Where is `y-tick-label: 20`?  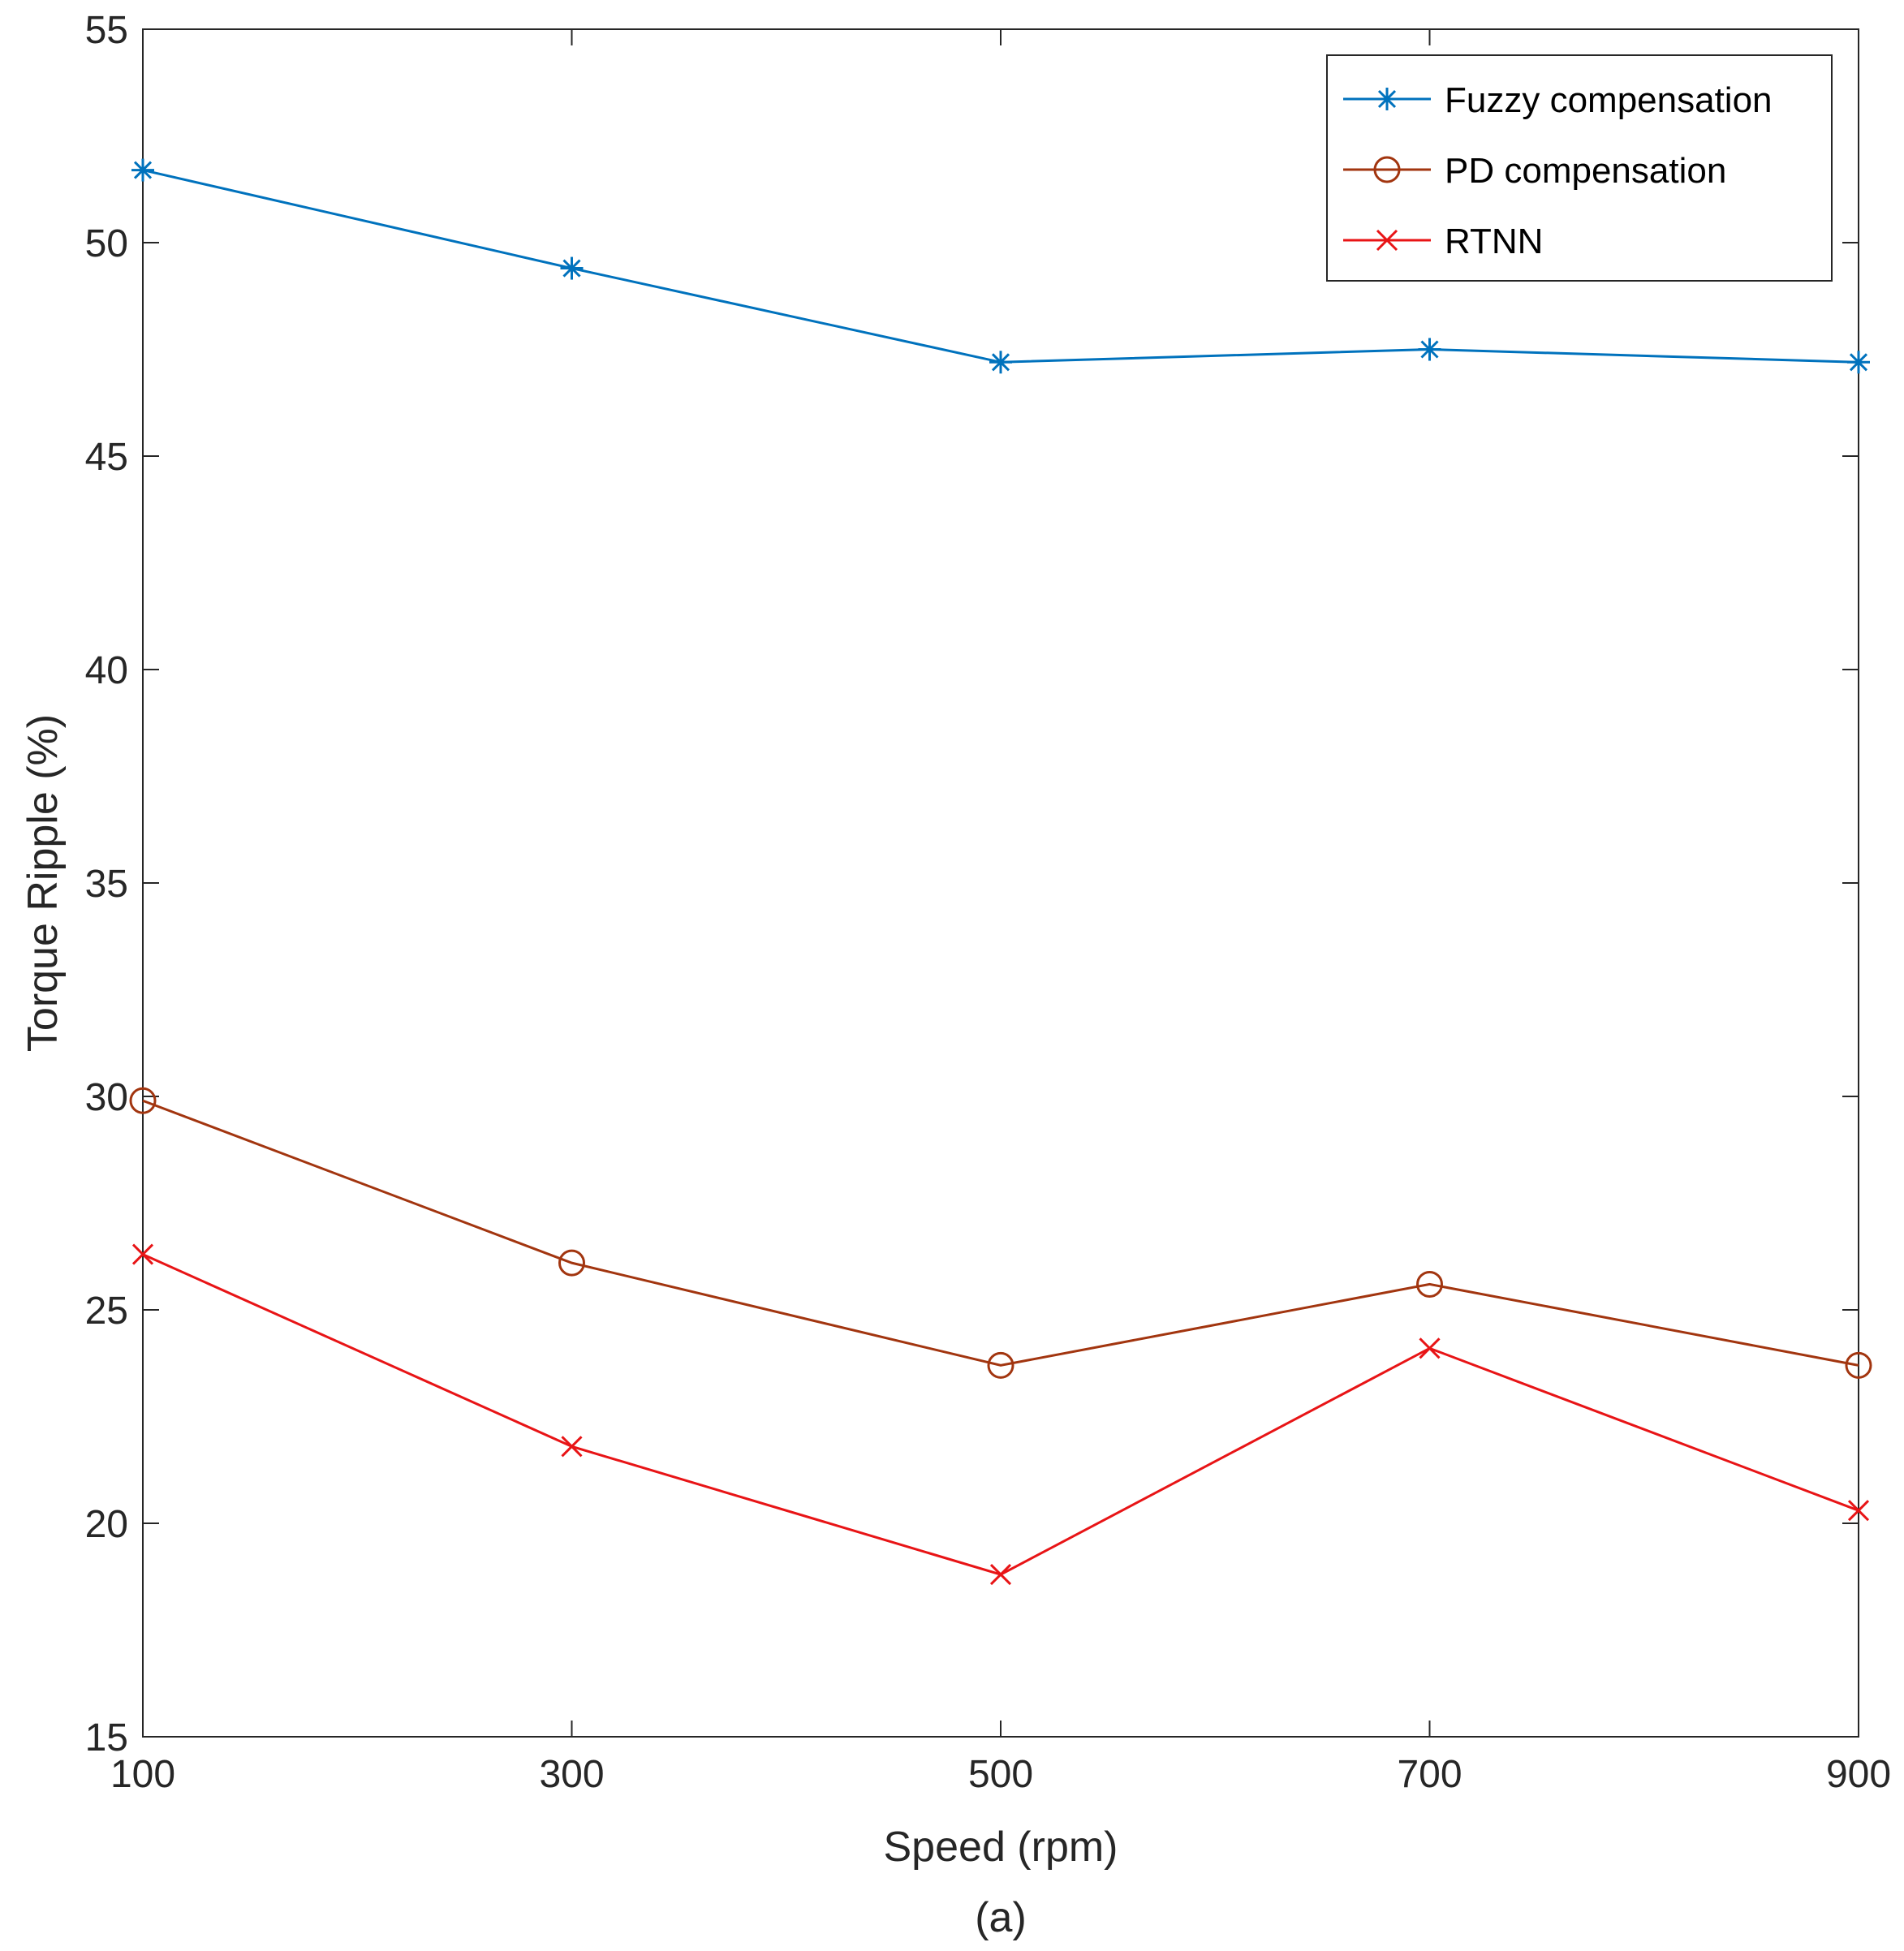
y-tick-label: 20 is located at coordinates (107, 1524).